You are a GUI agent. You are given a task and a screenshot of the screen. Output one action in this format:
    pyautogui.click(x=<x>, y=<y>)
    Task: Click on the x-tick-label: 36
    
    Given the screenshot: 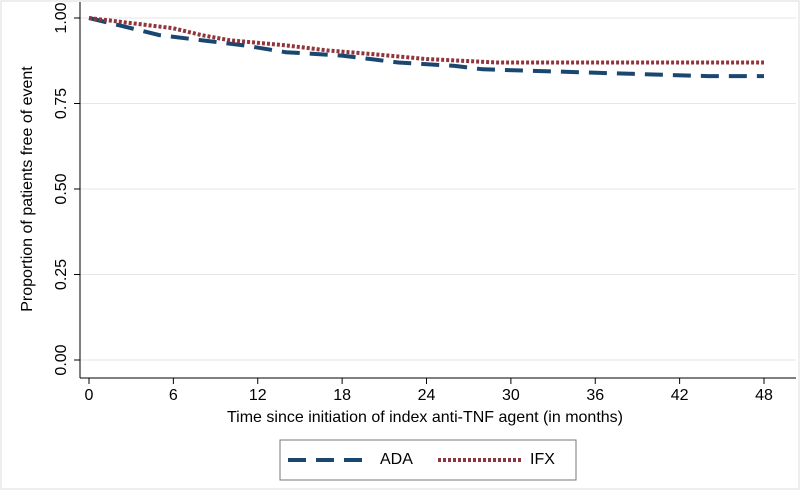 What is the action you would take?
    pyautogui.click(x=595, y=395)
    